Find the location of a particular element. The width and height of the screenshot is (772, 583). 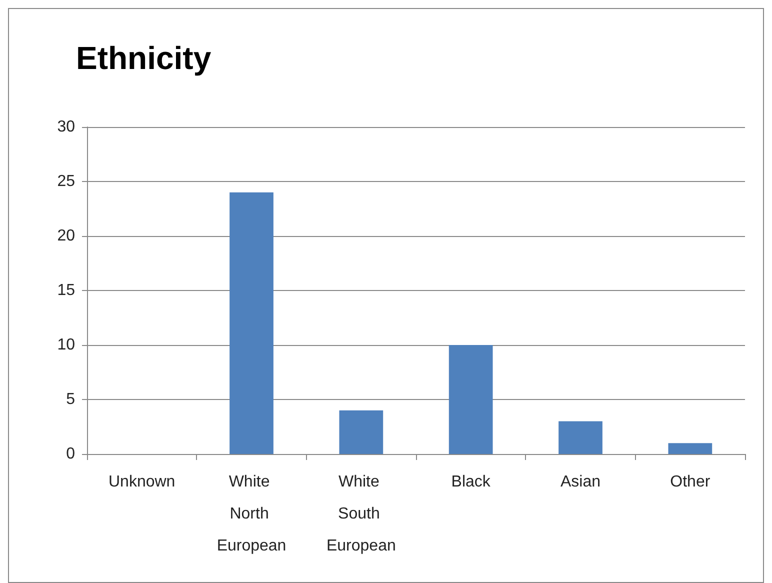

y-tick-label: 0 is located at coordinates (71, 454).